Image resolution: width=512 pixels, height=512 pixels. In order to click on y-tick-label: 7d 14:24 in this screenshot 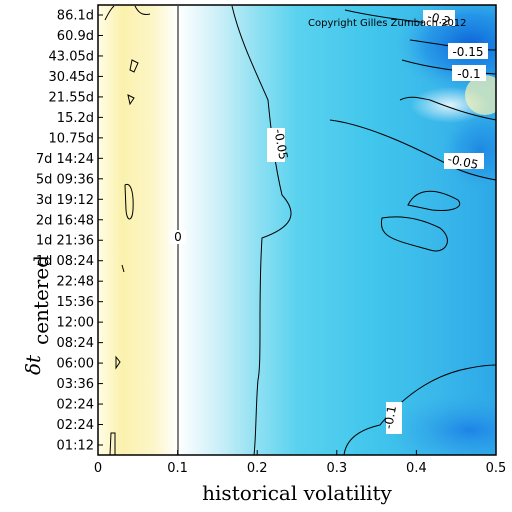, I will do `click(65, 159)`.